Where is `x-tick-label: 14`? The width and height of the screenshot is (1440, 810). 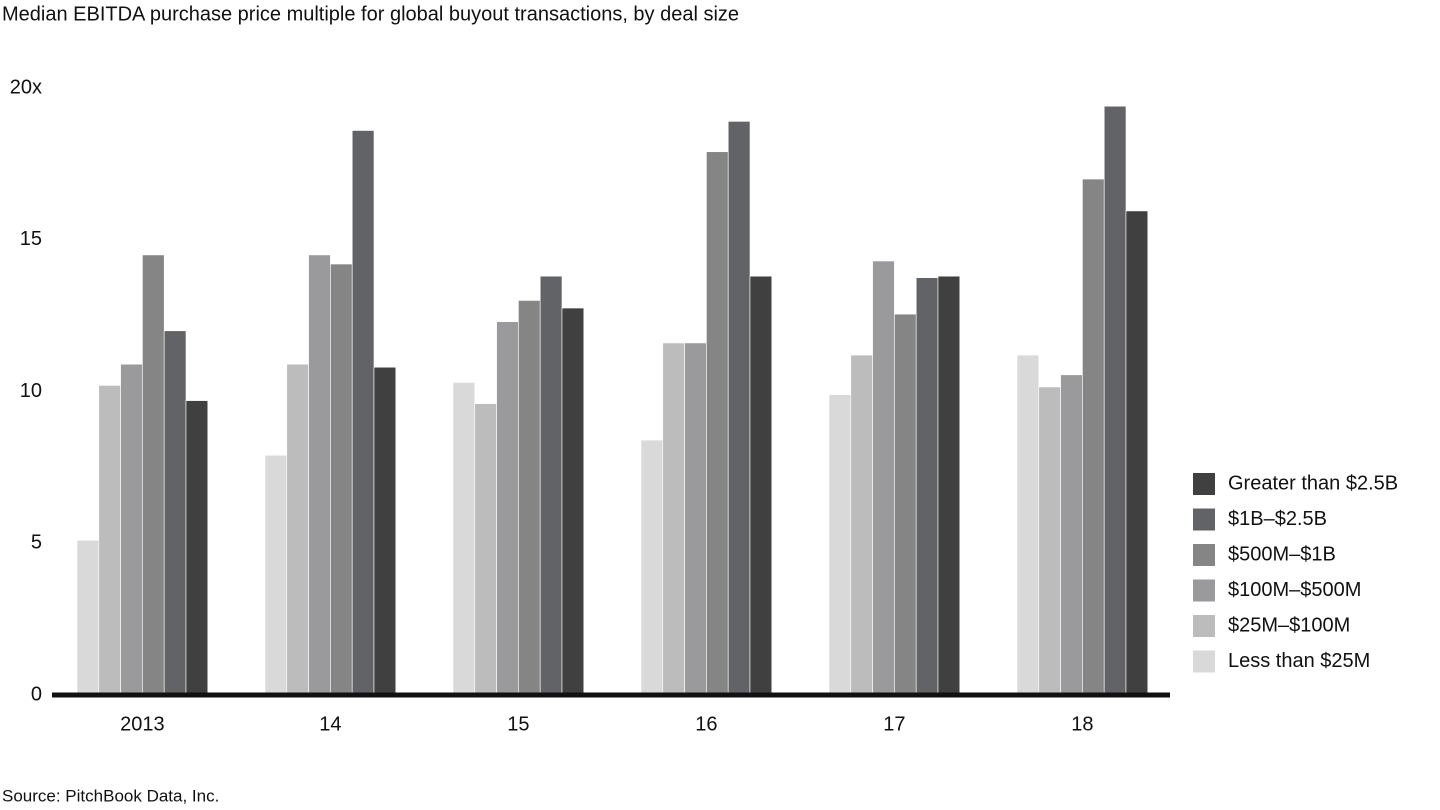
x-tick-label: 14 is located at coordinates (330, 724).